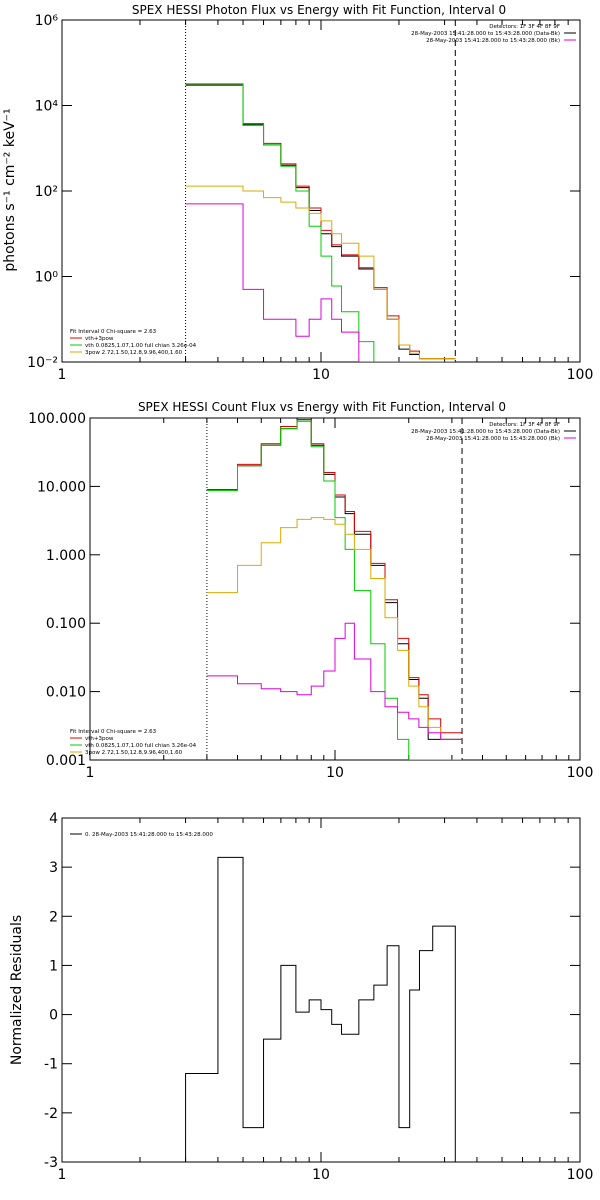  I want to click on y-tick-label: 10.000, so click(61, 487).